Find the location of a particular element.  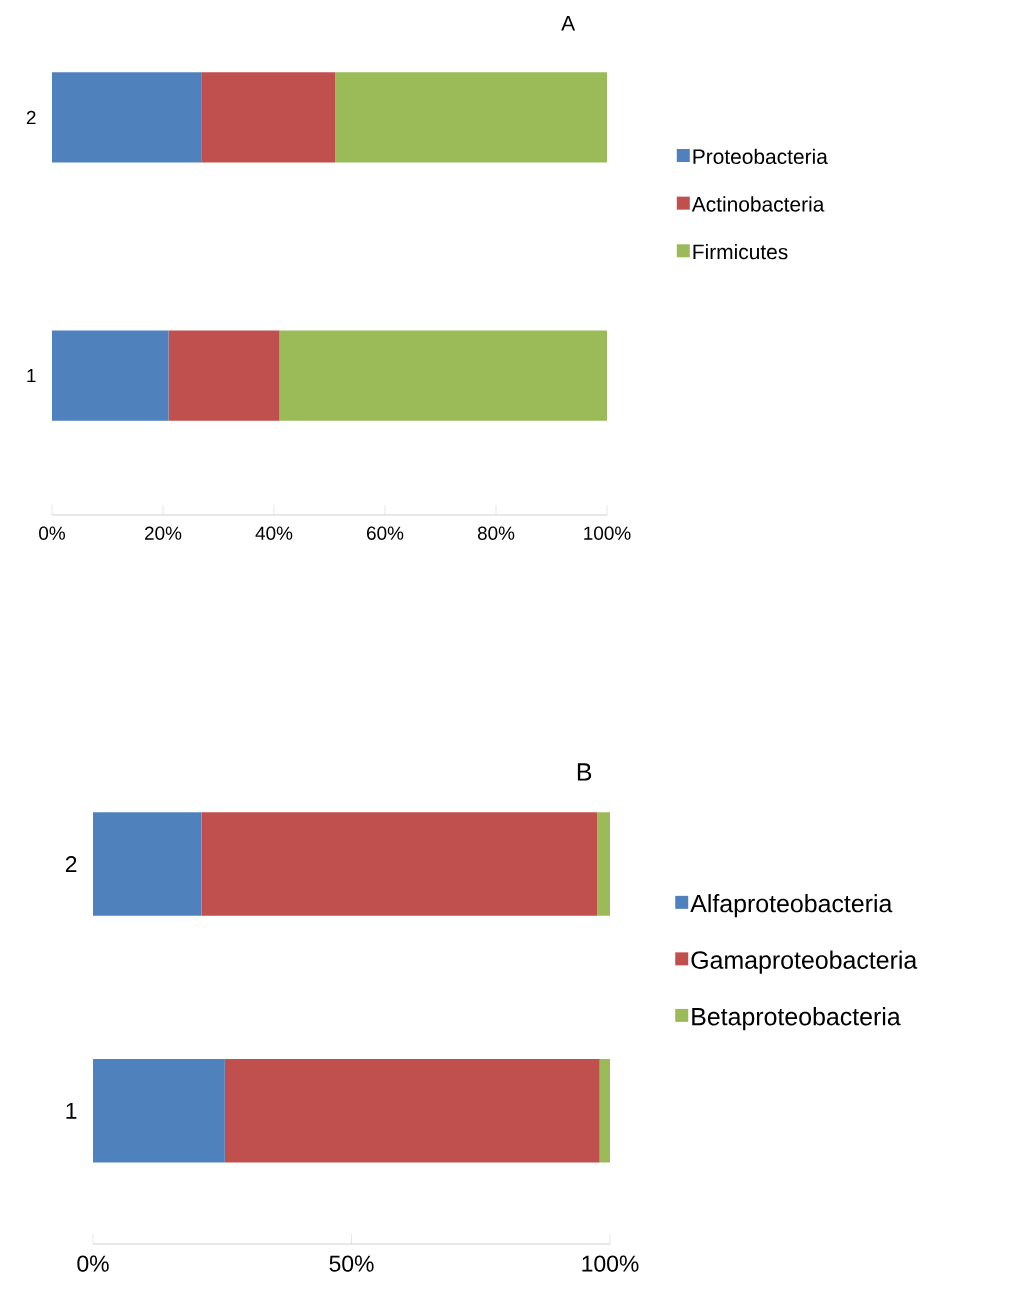

legend-label: Firmicutes is located at coordinates (740, 251).